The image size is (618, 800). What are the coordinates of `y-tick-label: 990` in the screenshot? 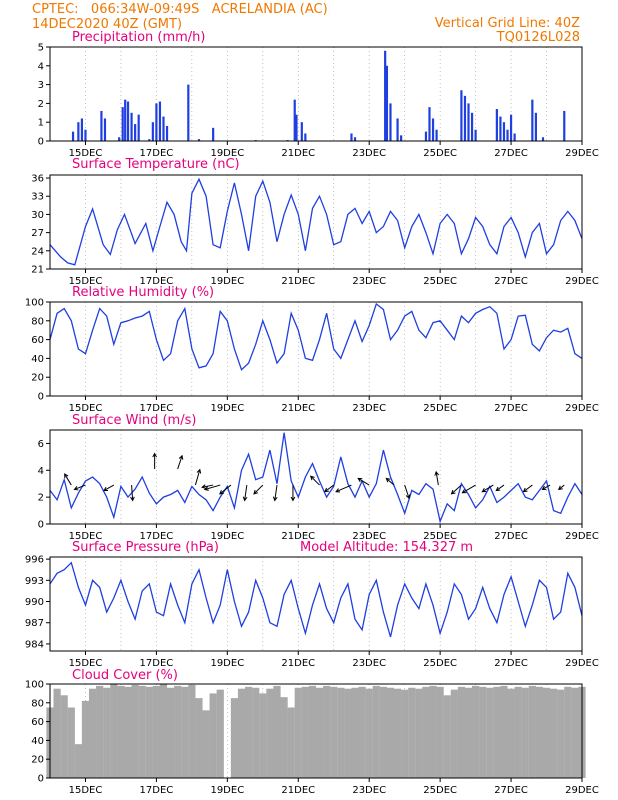 It's located at (34, 602).